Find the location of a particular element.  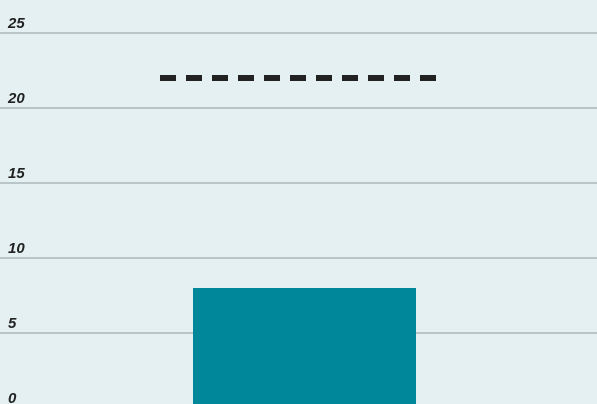

y-tick-label: 5 is located at coordinates (12, 323).